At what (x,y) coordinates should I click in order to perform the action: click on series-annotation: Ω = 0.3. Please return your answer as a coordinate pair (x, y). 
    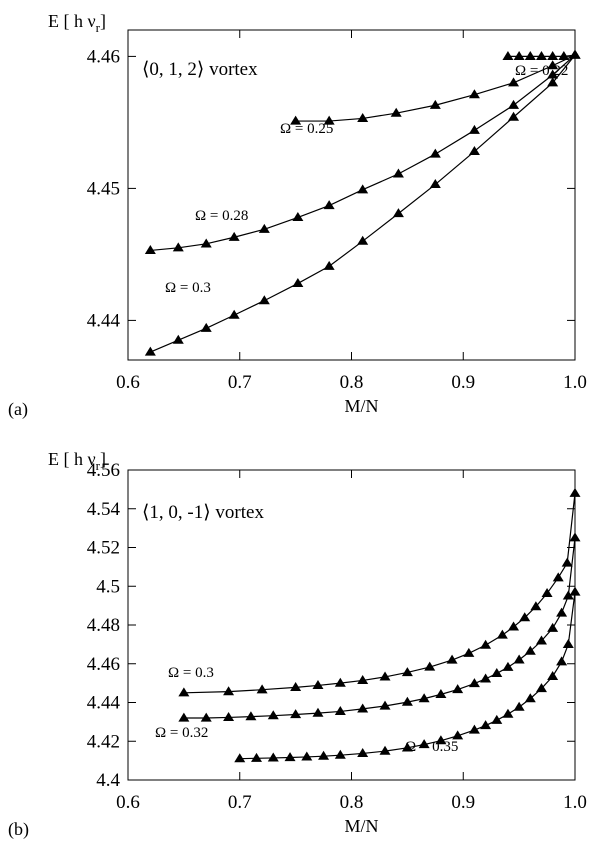
    Looking at the image, I should click on (191, 673).